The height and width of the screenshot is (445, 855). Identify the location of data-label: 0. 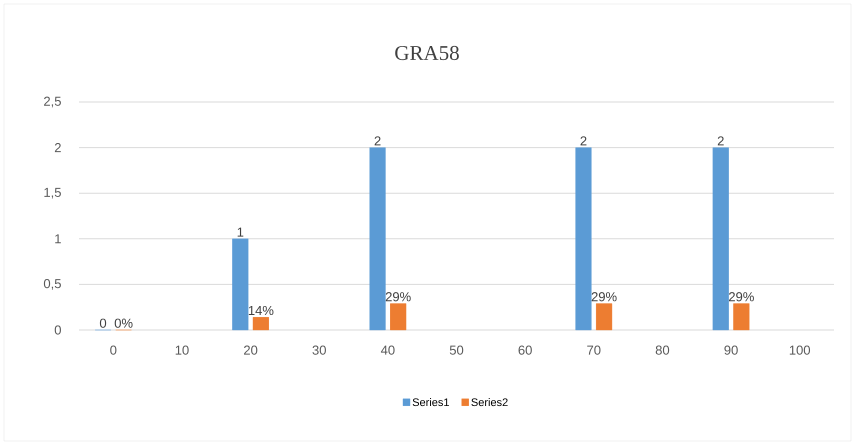
(103, 323).